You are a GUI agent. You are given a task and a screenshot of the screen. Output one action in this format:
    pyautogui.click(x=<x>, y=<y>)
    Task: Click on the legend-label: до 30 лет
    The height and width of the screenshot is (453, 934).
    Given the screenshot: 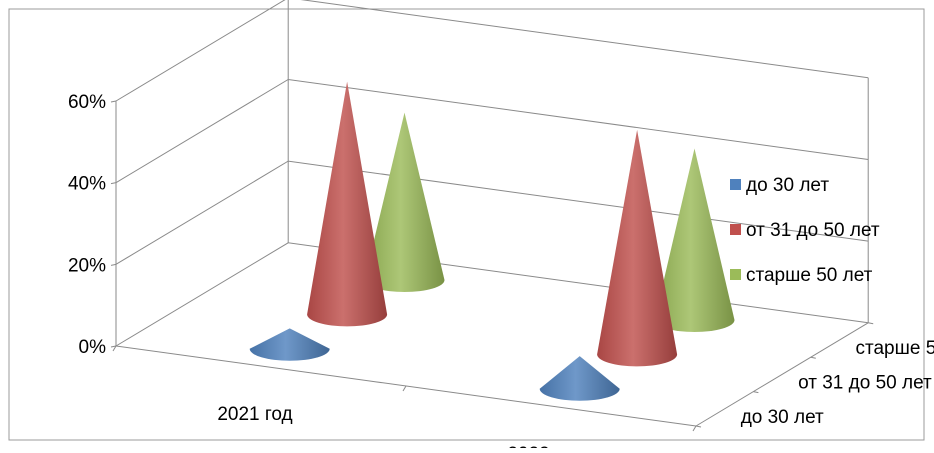 What is the action you would take?
    pyautogui.click(x=787, y=185)
    